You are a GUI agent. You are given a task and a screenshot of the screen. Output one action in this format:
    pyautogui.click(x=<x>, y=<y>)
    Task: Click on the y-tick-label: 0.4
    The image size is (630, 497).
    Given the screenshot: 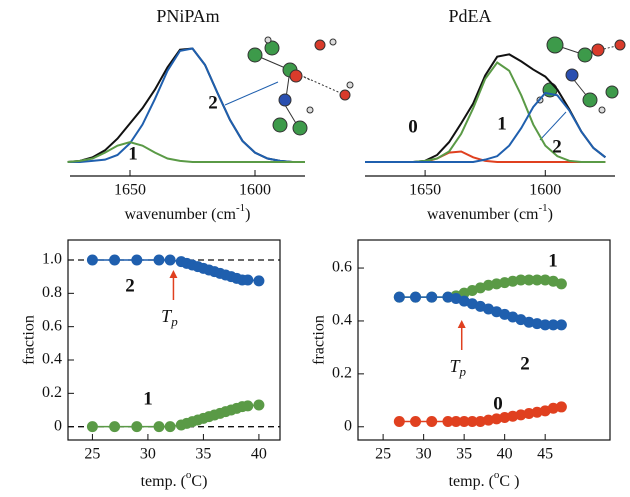 What is the action you would take?
    pyautogui.click(x=342, y=320)
    